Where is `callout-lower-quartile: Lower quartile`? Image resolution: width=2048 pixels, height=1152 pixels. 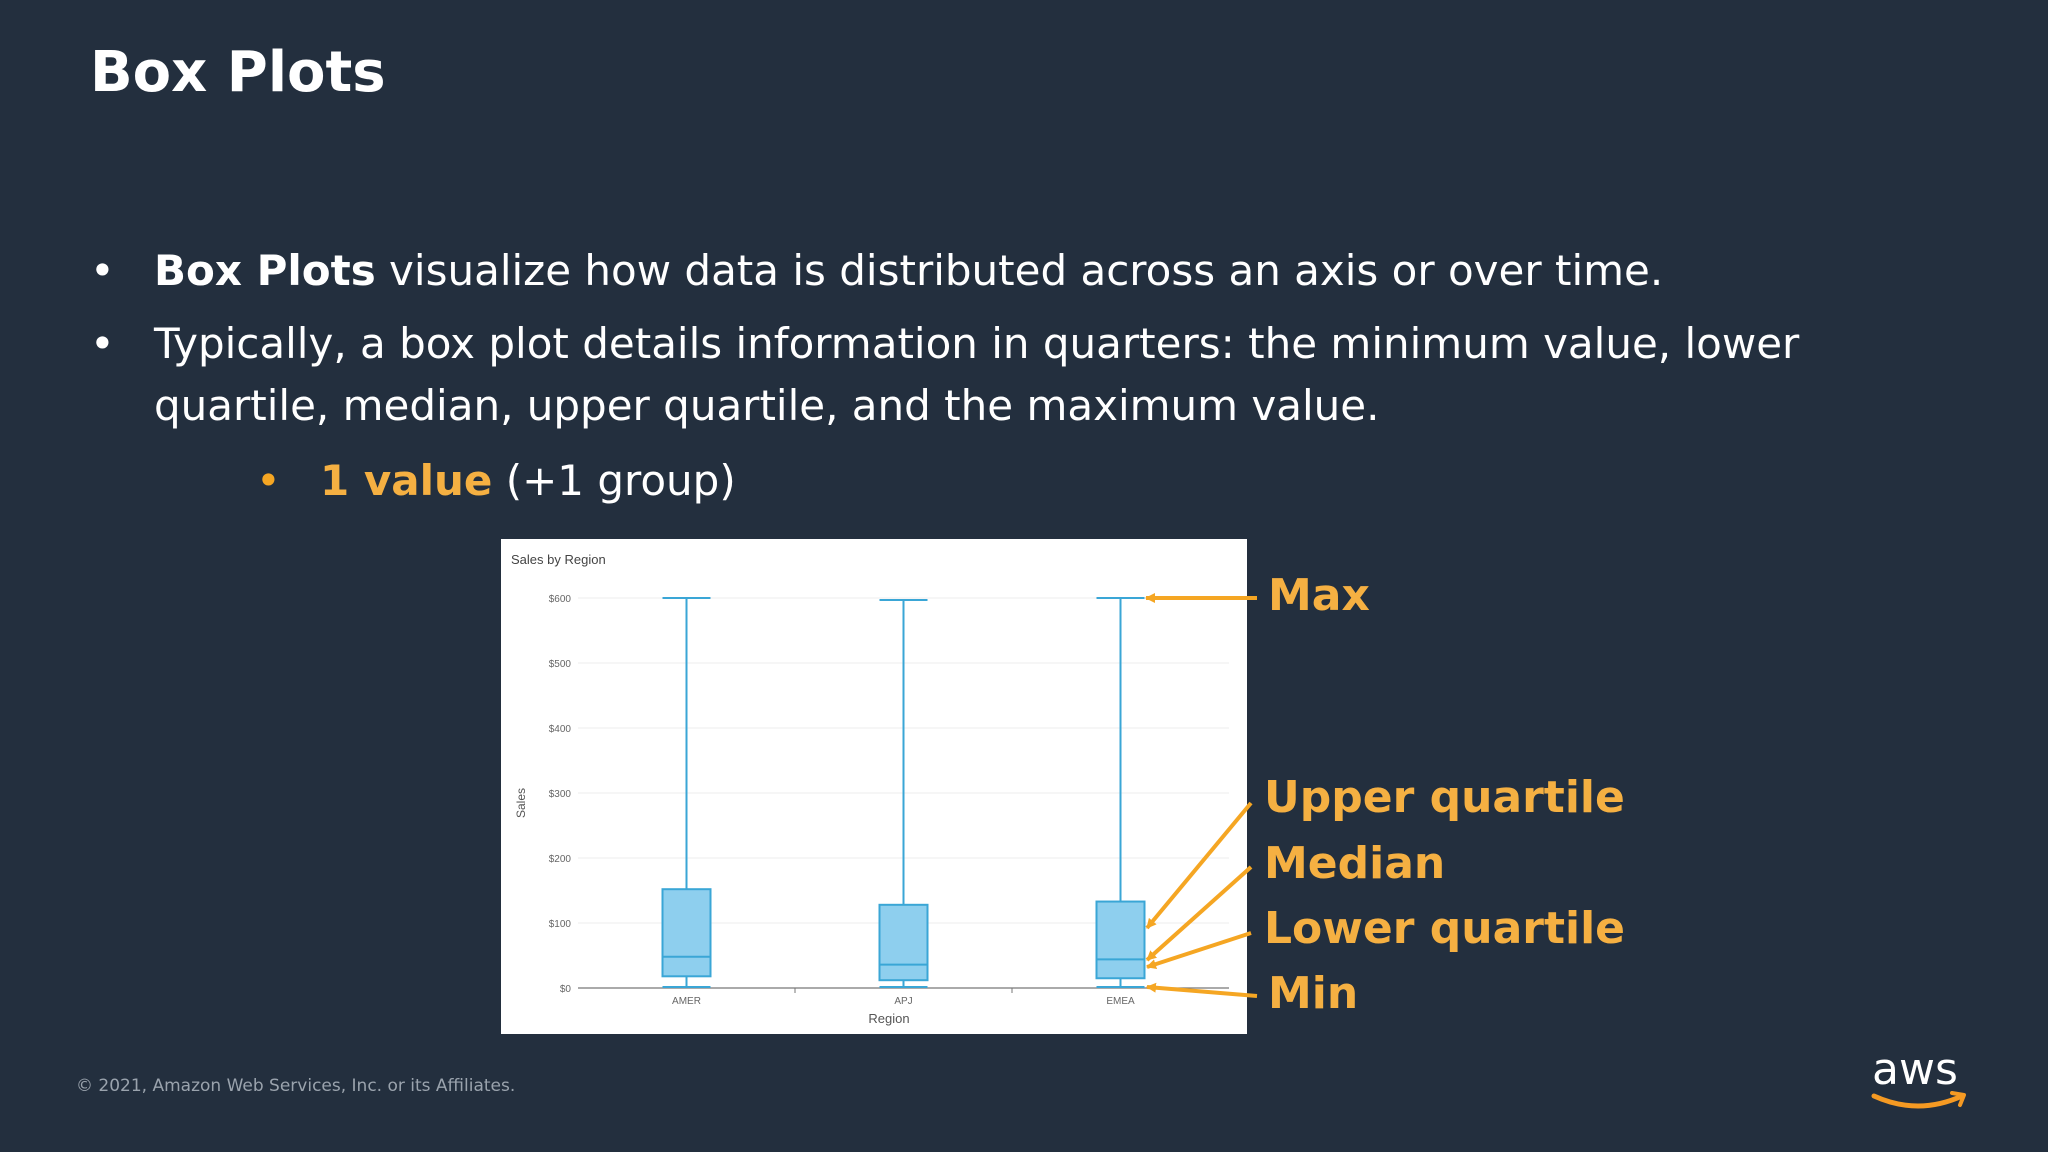
callout-lower-quartile: Lower quartile is located at coordinates (1445, 928).